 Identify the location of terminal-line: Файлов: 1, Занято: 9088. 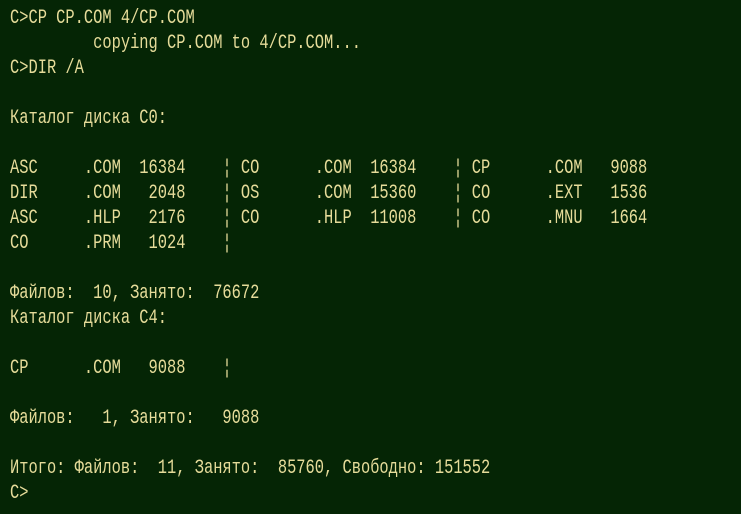
(135, 418).